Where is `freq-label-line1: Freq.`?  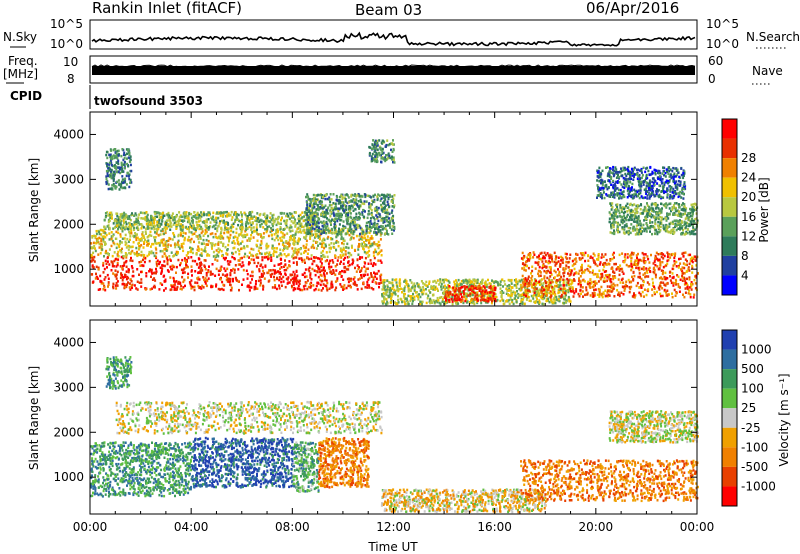 freq-label-line1: Freq. is located at coordinates (23, 61).